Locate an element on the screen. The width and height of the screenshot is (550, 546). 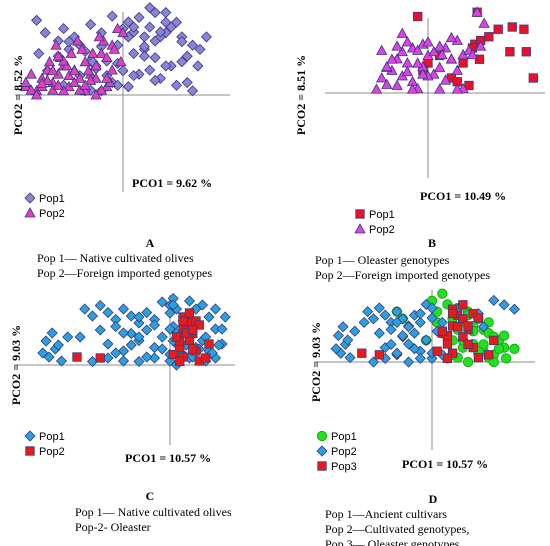
panel-letter: B is located at coordinates (432, 243).